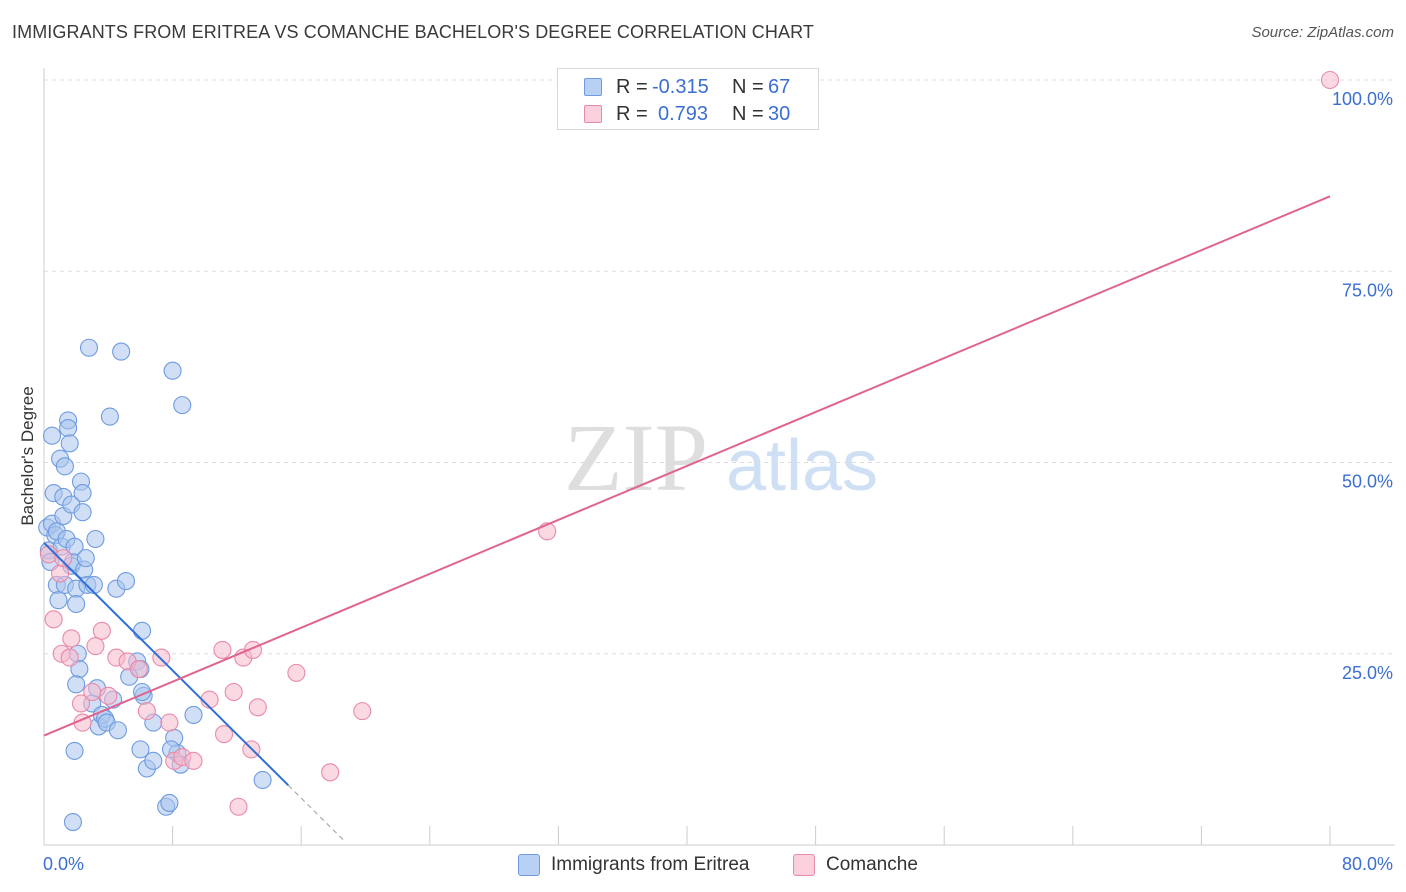 This screenshot has width=1406, height=892. Describe the element at coordinates (636, 457) in the screenshot. I see `watermark-zip: ZIP` at that location.